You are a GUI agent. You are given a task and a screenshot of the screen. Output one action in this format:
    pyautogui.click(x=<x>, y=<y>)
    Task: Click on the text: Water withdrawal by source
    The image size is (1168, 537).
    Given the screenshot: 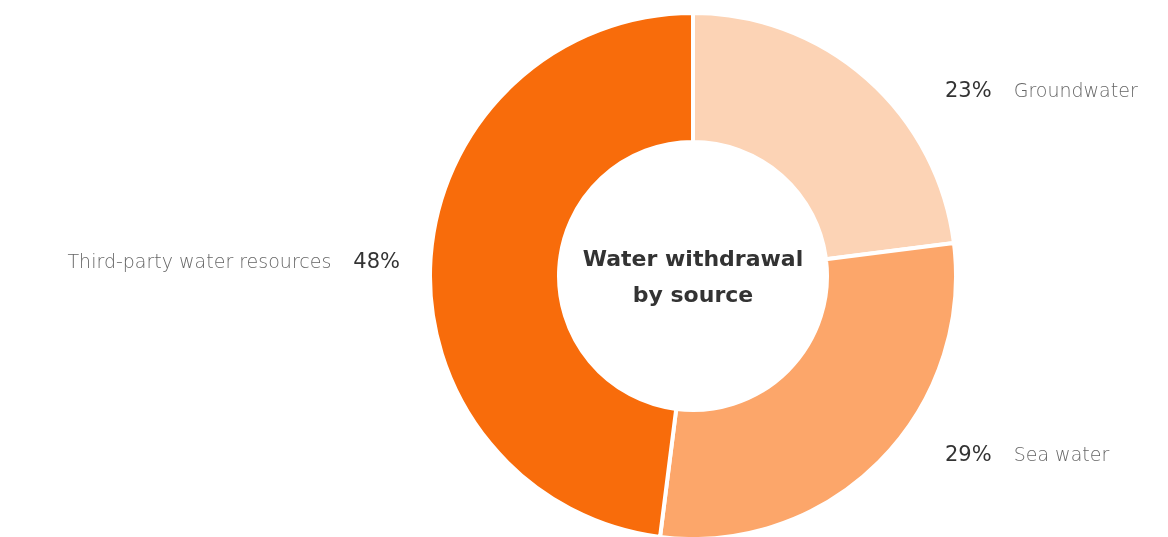 What is the action you would take?
    pyautogui.click(x=693, y=276)
    